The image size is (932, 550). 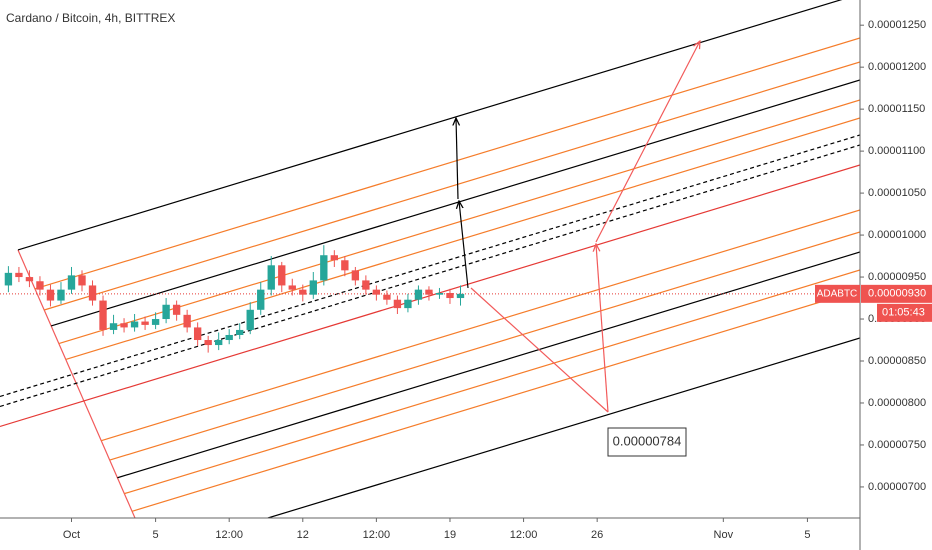 I want to click on last-price-label: 0.00000930, so click(x=897, y=294).